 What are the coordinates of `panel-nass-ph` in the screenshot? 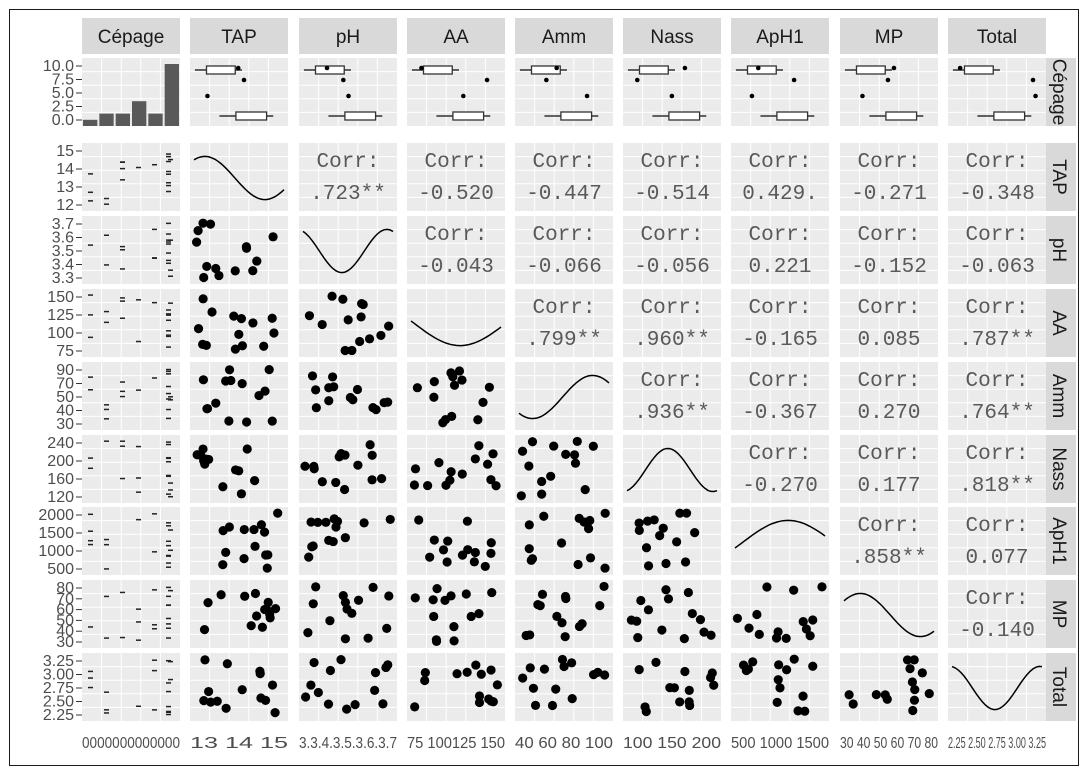 It's located at (348, 469).